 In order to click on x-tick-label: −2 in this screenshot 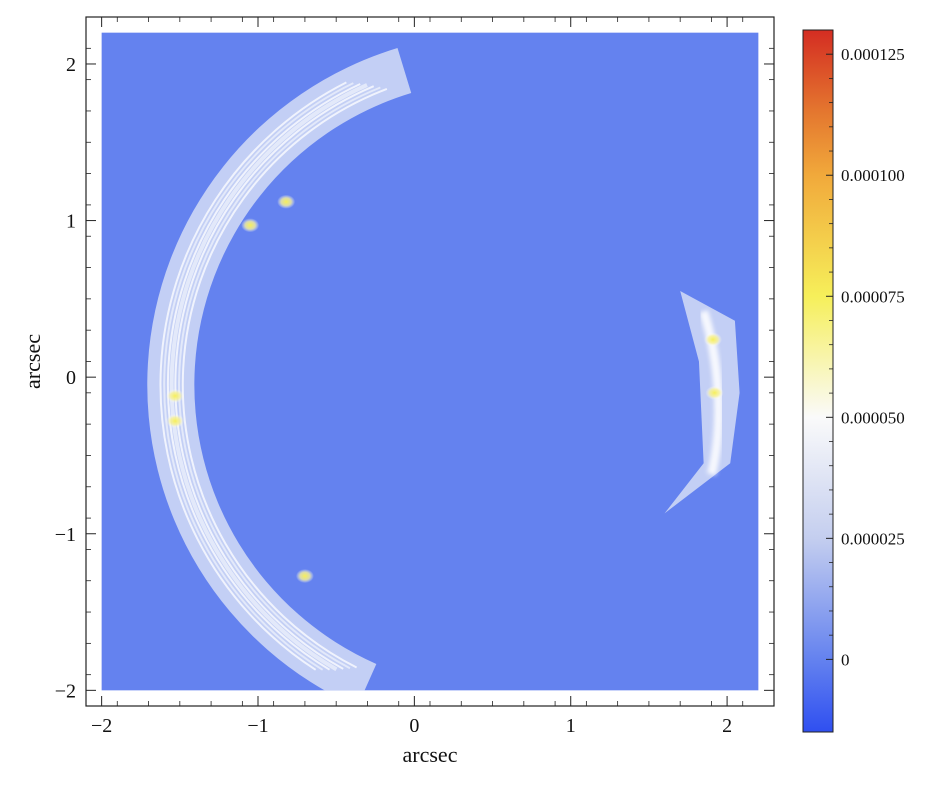, I will do `click(101, 726)`.